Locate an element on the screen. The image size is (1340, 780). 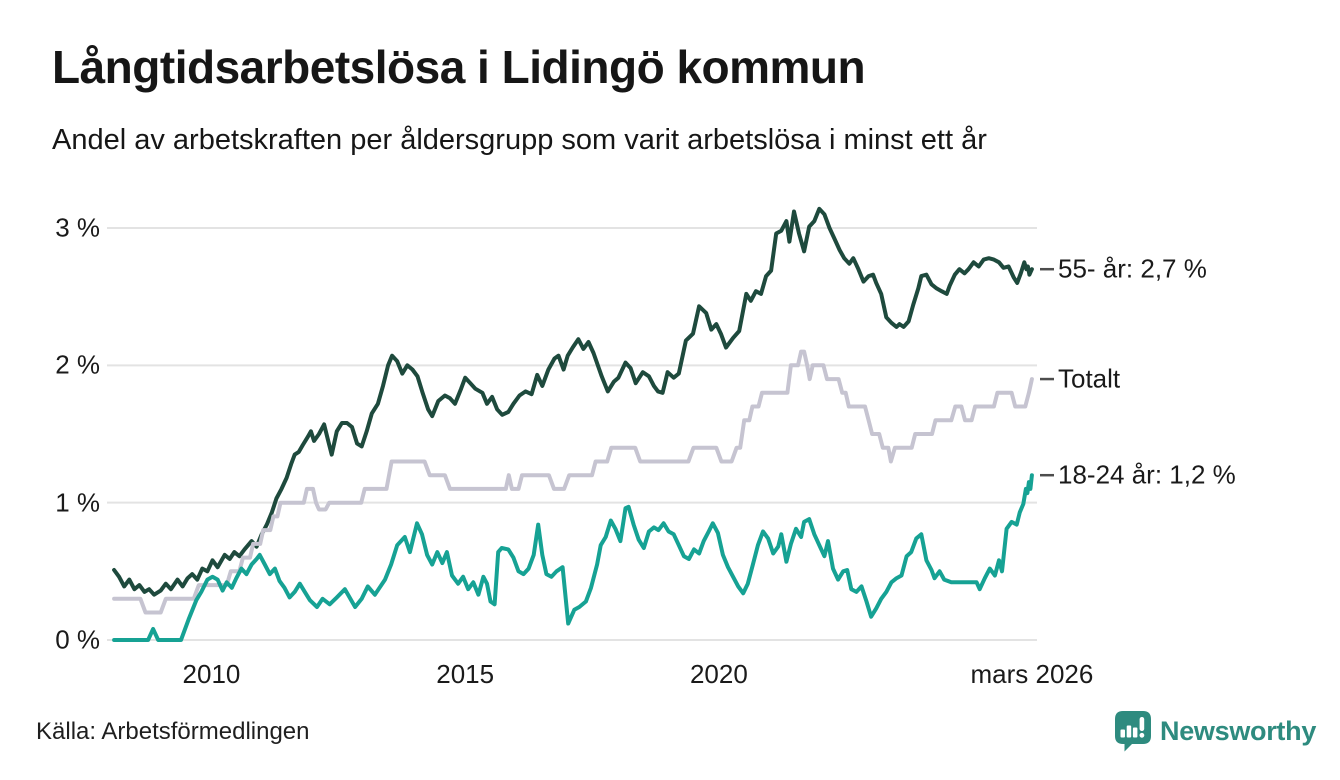
newsworthy-speech-bubble-bar-chart-icon is located at coordinates (1133, 731).